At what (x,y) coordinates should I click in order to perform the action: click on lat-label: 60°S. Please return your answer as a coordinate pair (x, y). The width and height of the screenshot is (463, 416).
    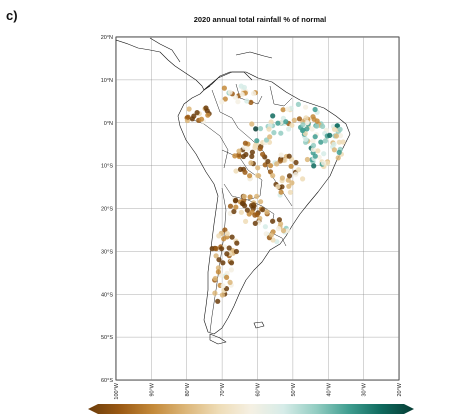
    Looking at the image, I should click on (107, 381).